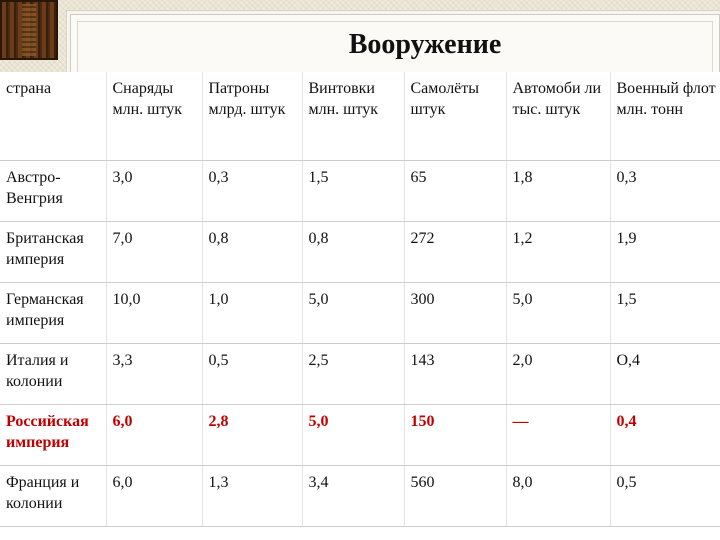 The width and height of the screenshot is (720, 540). What do you see at coordinates (353, 252) in the screenshot?
I see `cell-rifles: 0,8` at bounding box center [353, 252].